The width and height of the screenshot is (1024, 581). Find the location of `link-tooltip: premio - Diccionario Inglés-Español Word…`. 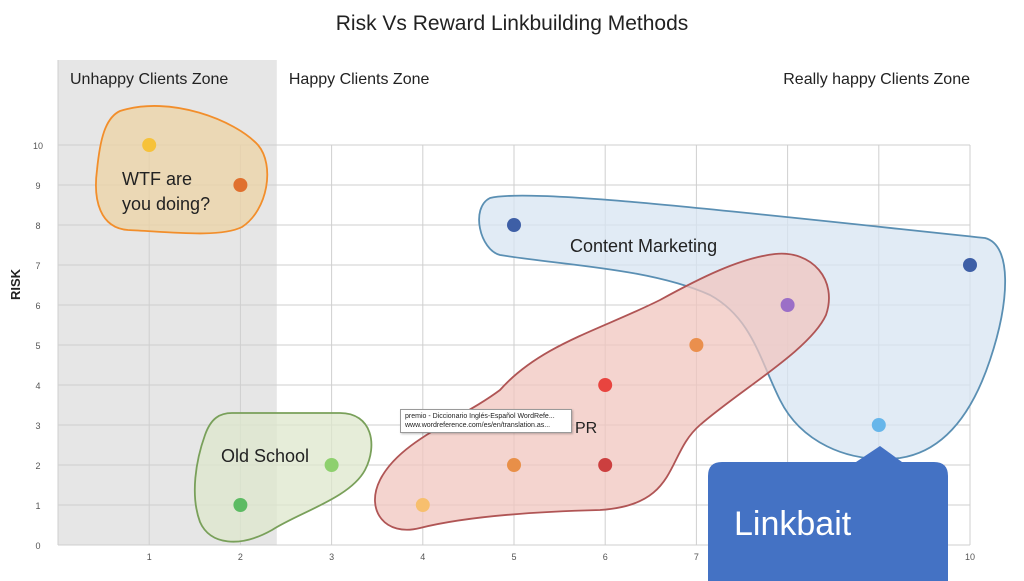

link-tooltip: premio - Diccionario Inglés-Español Word… is located at coordinates (486, 421).